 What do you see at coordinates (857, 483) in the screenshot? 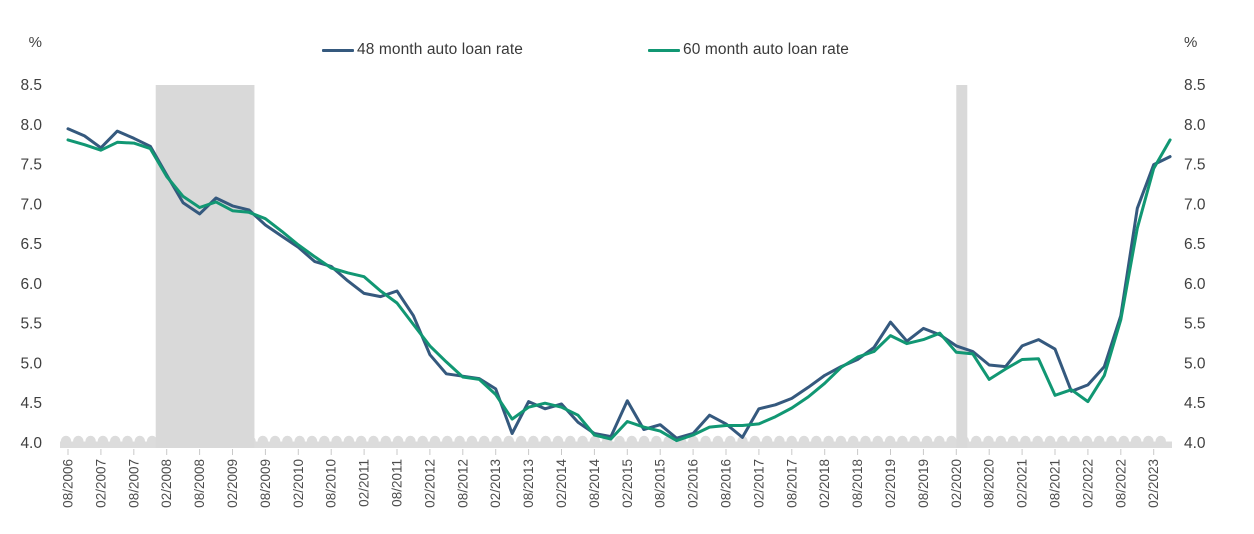
I see `x-axis-label: 08/2018` at bounding box center [857, 483].